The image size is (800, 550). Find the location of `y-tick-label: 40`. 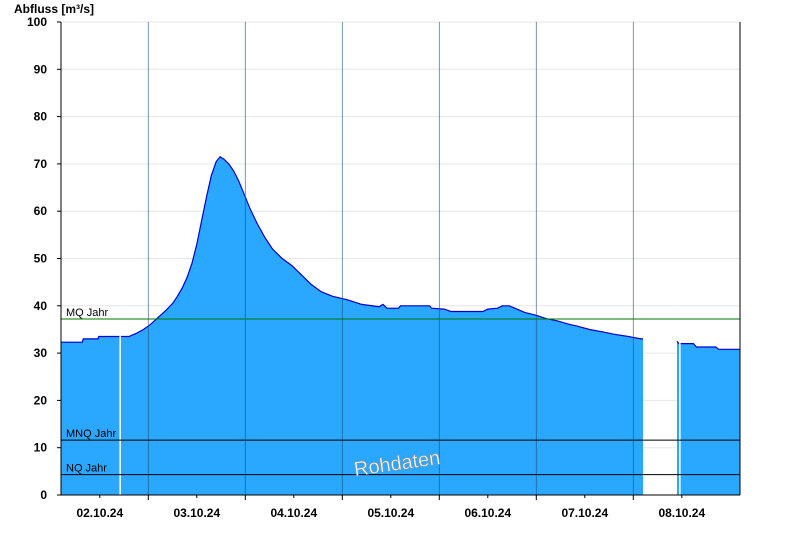

y-tick-label: 40 is located at coordinates (41, 306).